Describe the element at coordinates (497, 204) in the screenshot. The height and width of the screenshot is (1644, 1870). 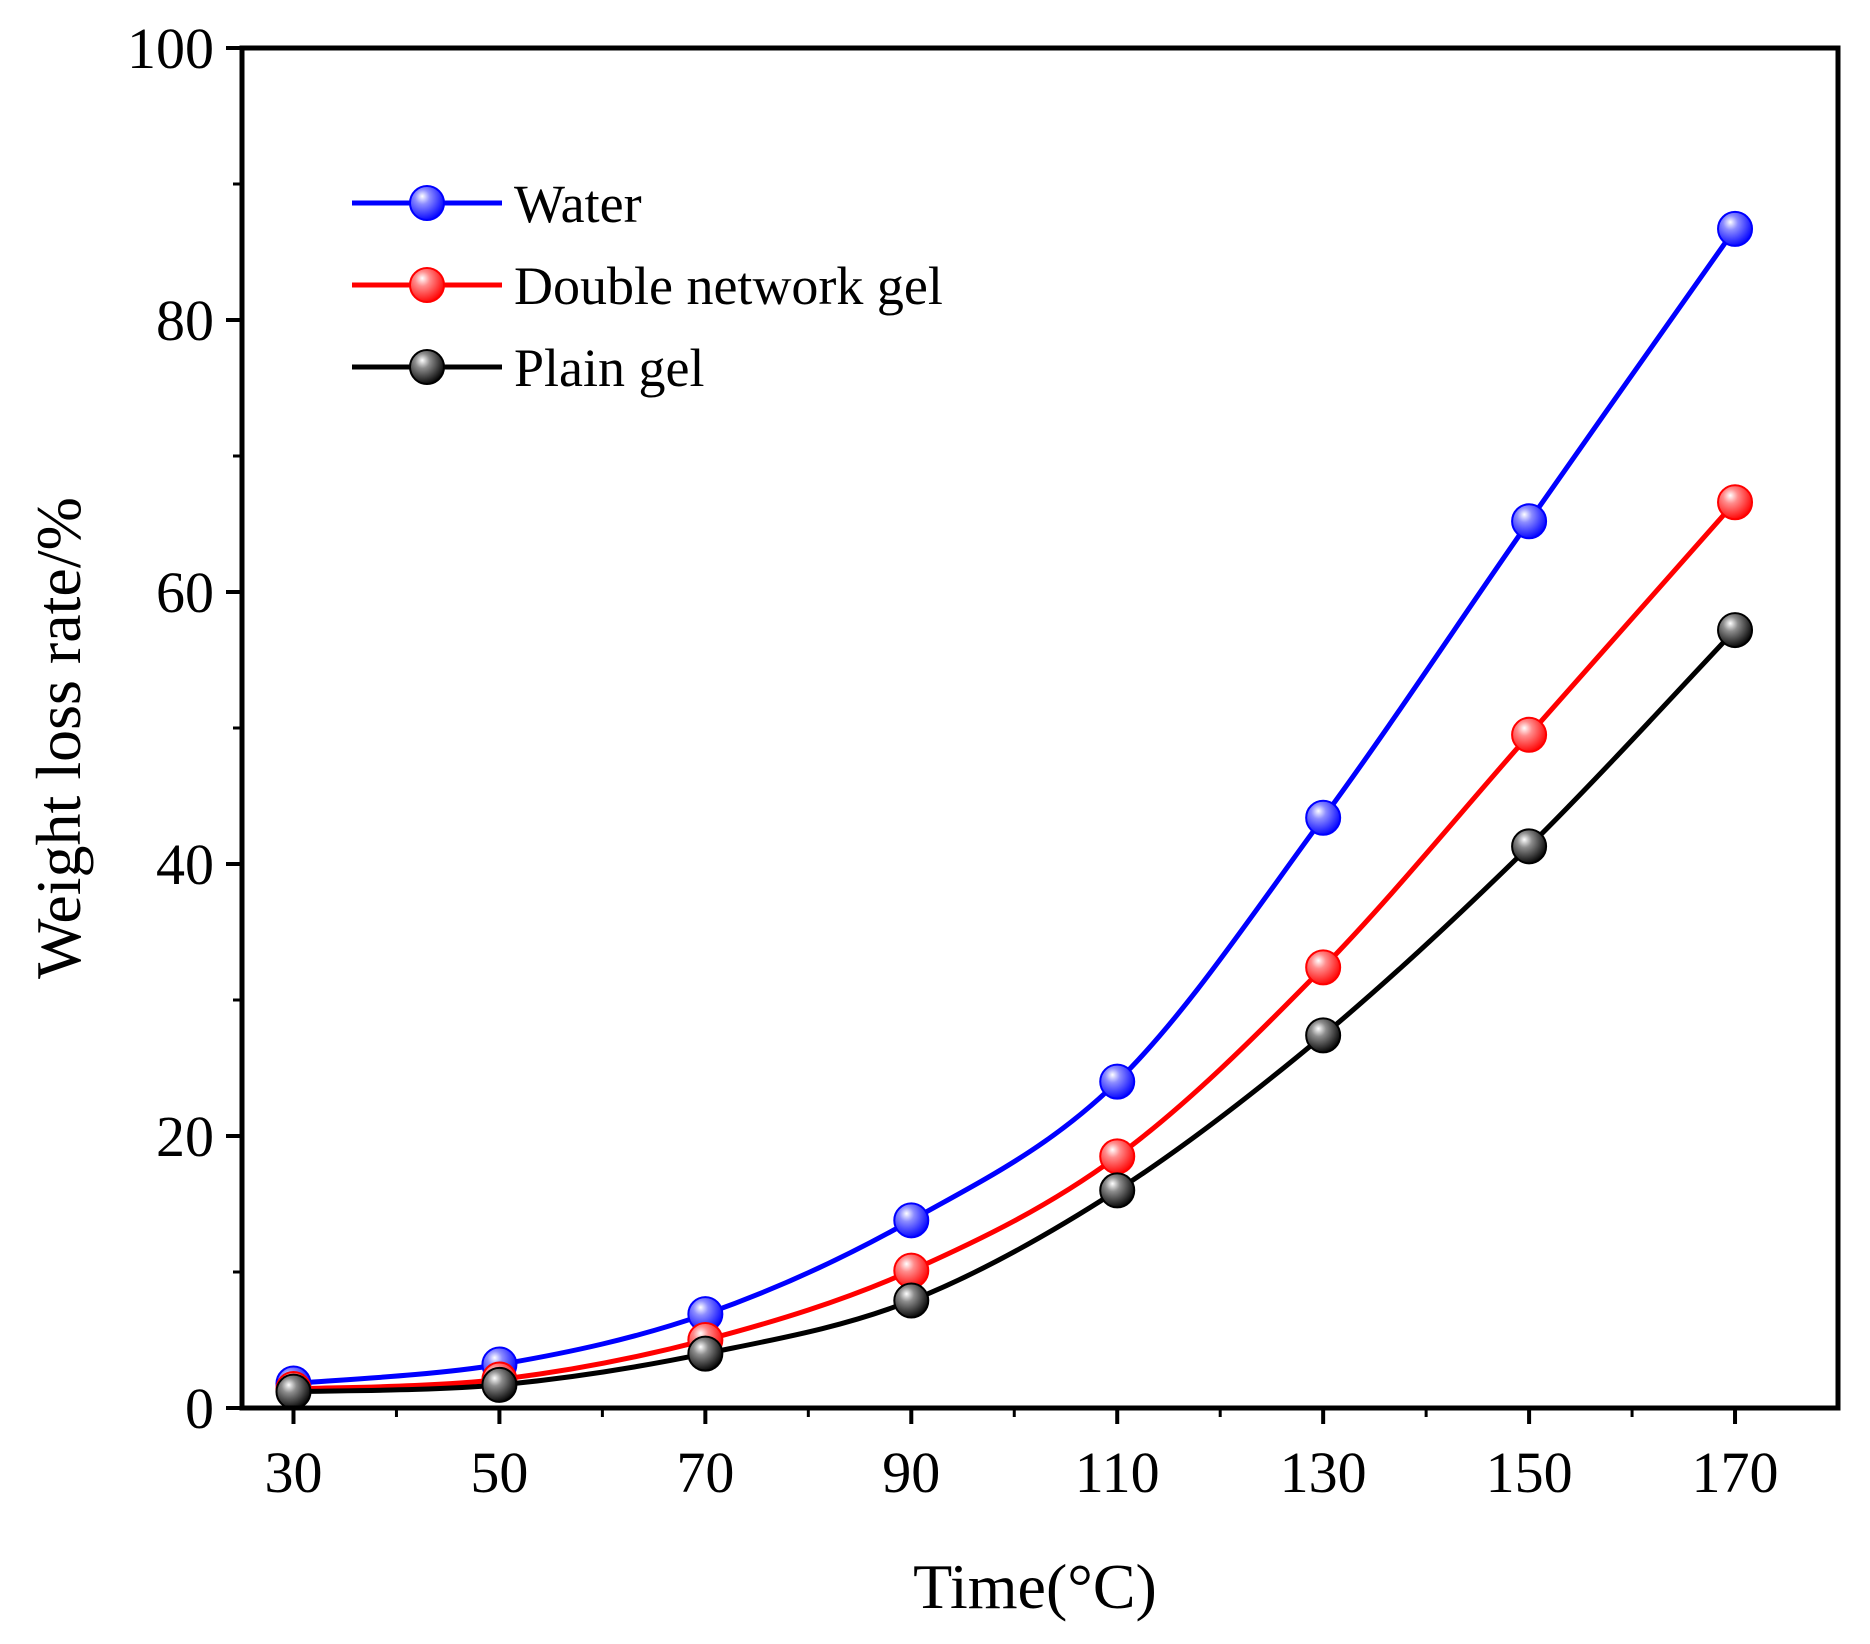
I see `legend-item-water: Water` at that location.